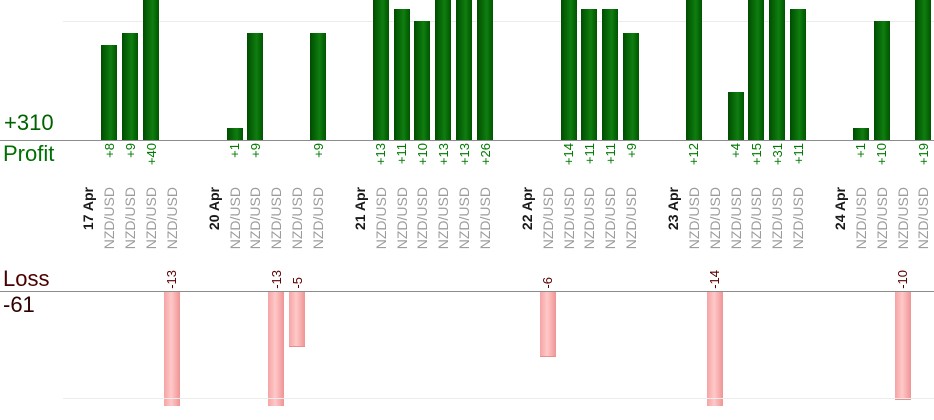 This screenshot has width=934, height=420. What do you see at coordinates (88, 209) in the screenshot?
I see `date-label: 17 Apr` at bounding box center [88, 209].